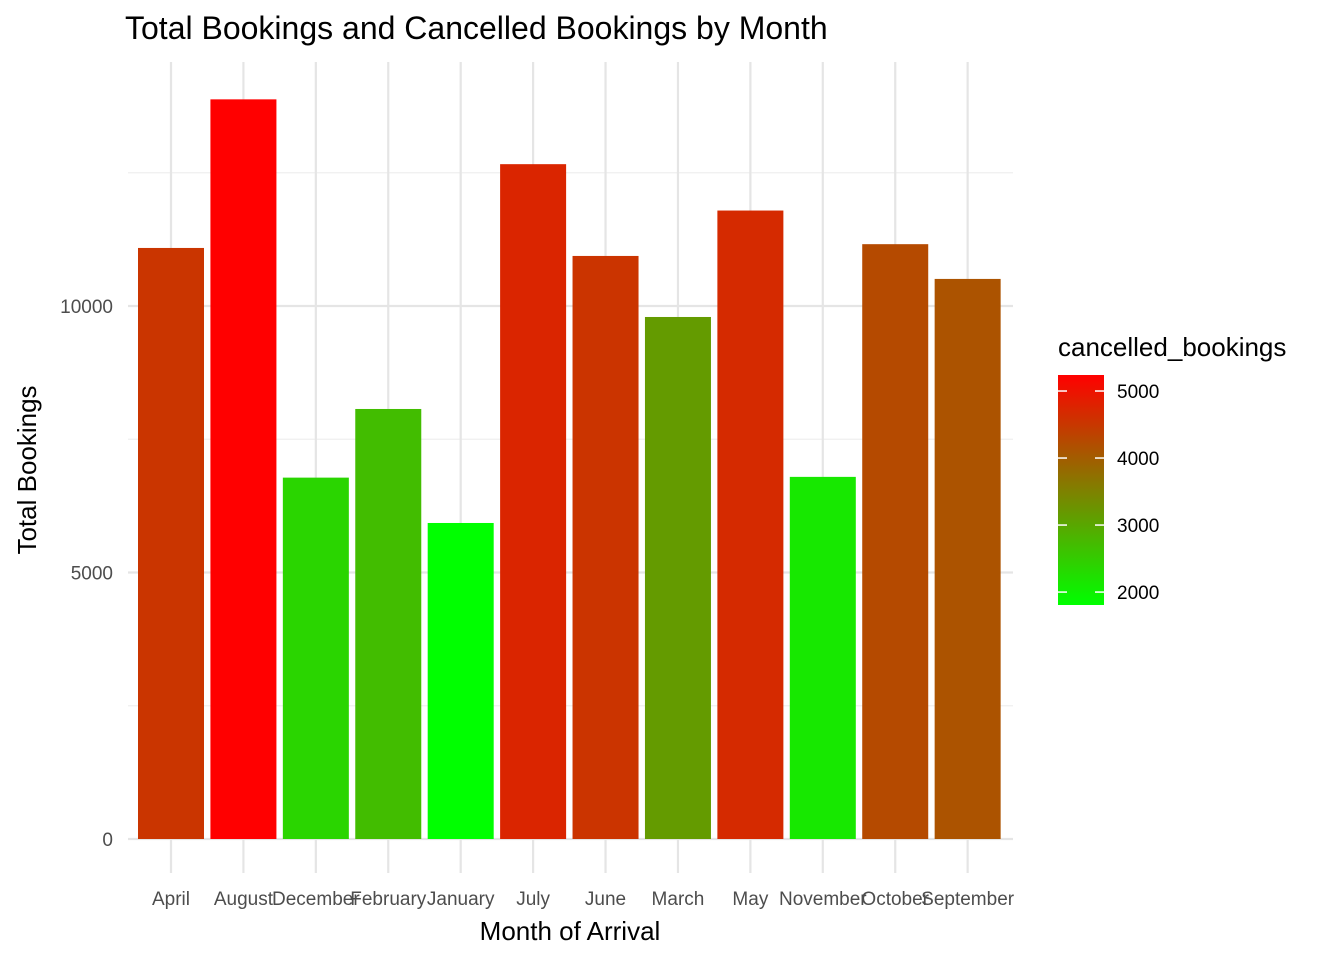 The height and width of the screenshot is (960, 1344). Describe the element at coordinates (750, 525) in the screenshot. I see `bar-may` at that location.